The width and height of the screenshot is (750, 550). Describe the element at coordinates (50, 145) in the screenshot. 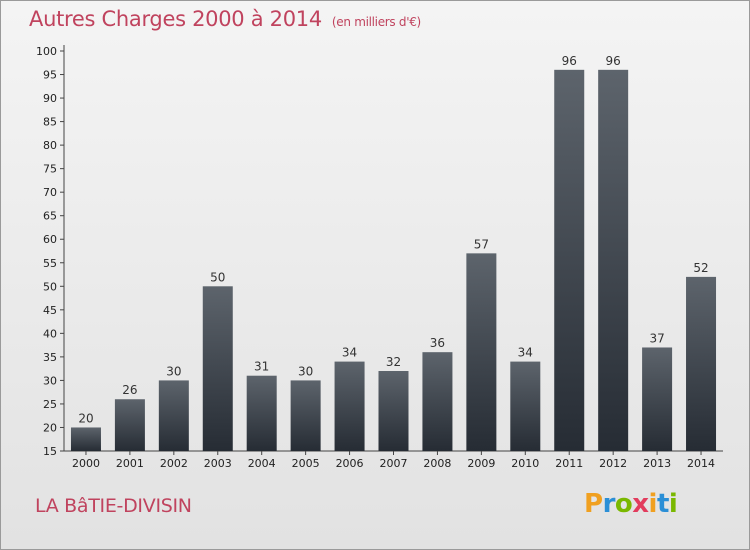

I see `y-tick-label: 80` at that location.